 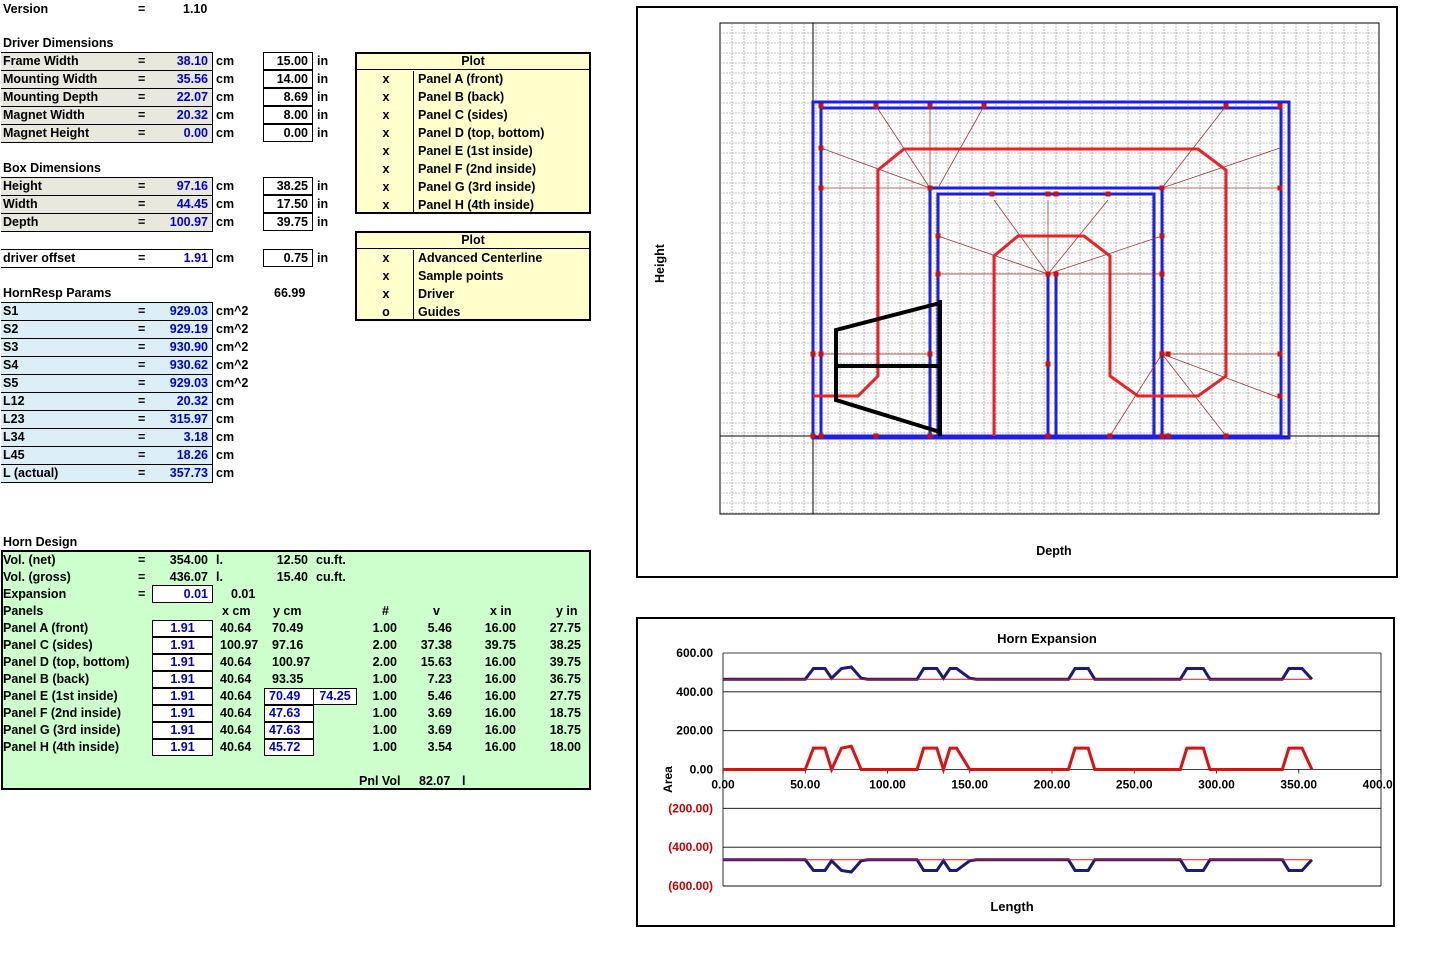 I want to click on box-row-inches: 17.50, so click(x=288, y=204).